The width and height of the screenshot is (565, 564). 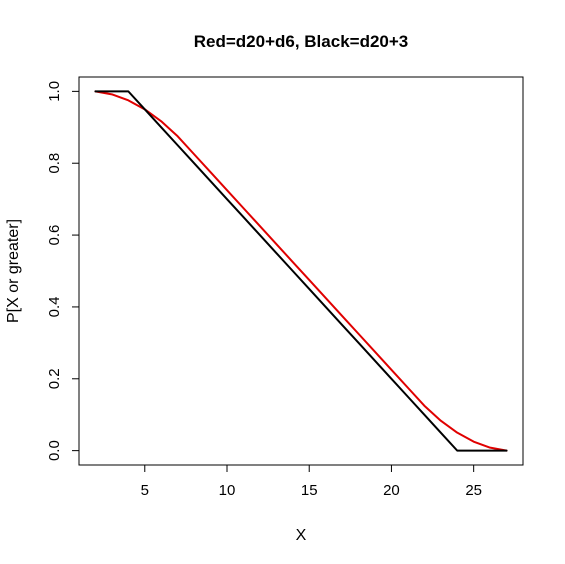 I want to click on y-tick-label: 0.4, so click(x=54, y=306).